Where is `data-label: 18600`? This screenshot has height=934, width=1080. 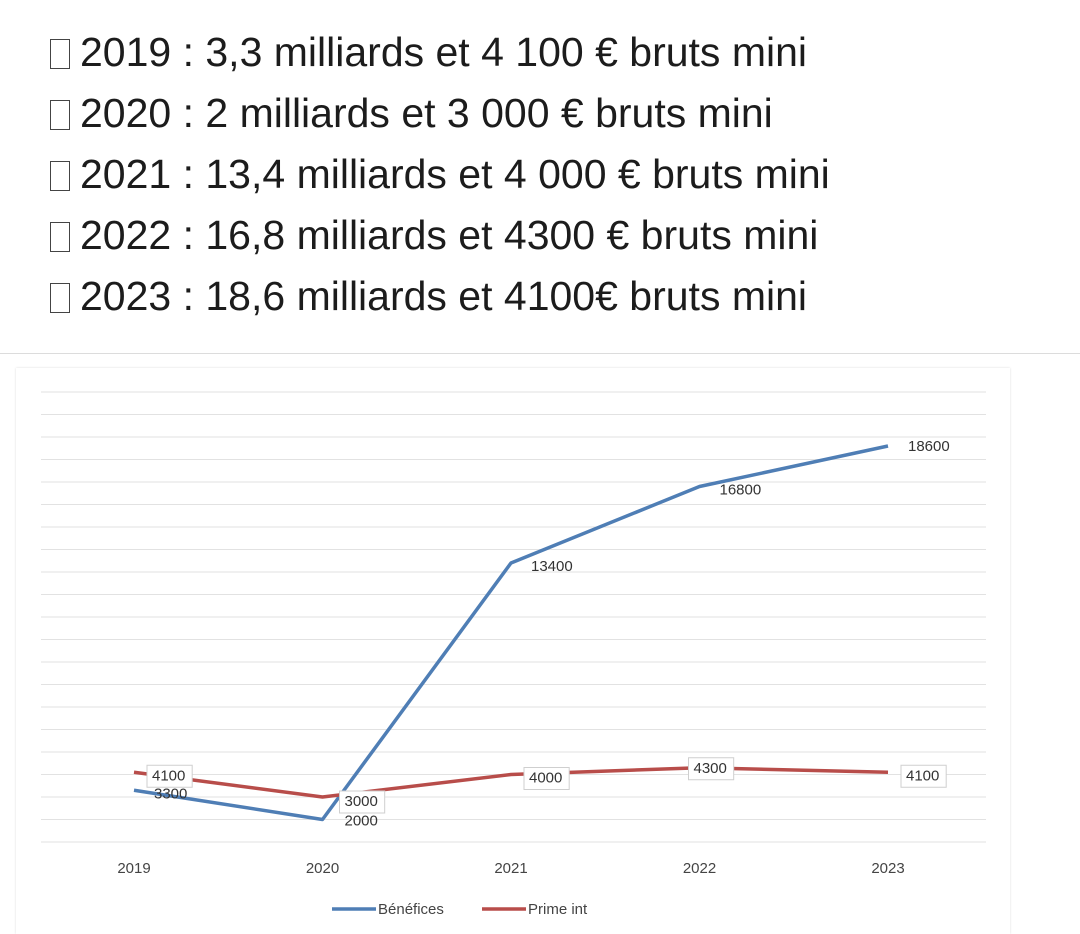 data-label: 18600 is located at coordinates (929, 446).